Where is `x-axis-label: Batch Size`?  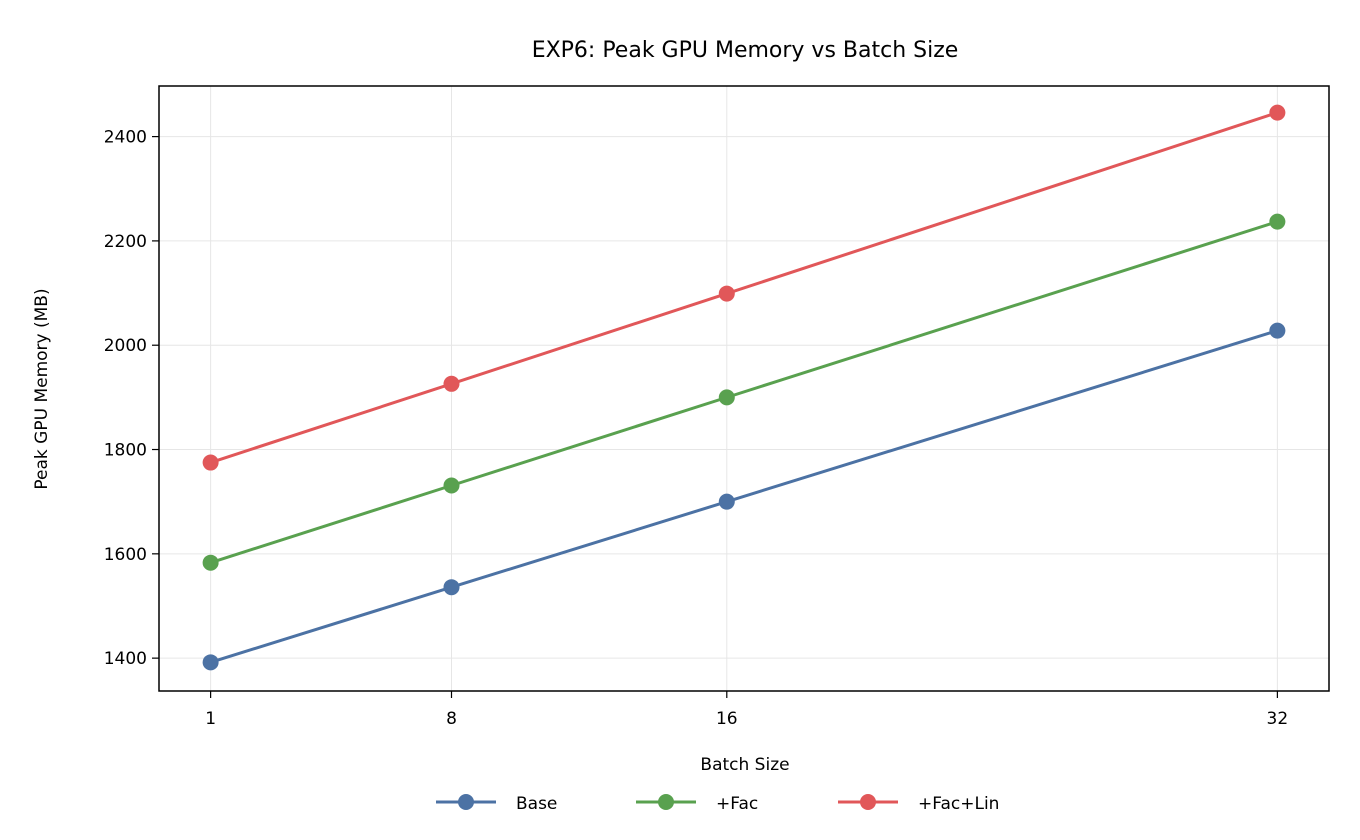
x-axis-label: Batch Size is located at coordinates (744, 765).